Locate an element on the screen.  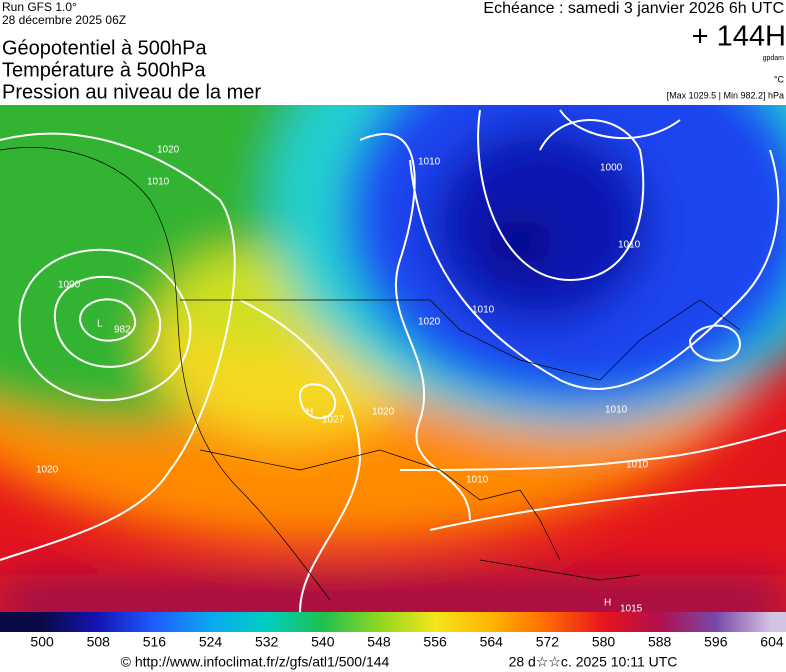
pressure-range: [Max 1029.5 | Min 982.2] hPa is located at coordinates (725, 95).